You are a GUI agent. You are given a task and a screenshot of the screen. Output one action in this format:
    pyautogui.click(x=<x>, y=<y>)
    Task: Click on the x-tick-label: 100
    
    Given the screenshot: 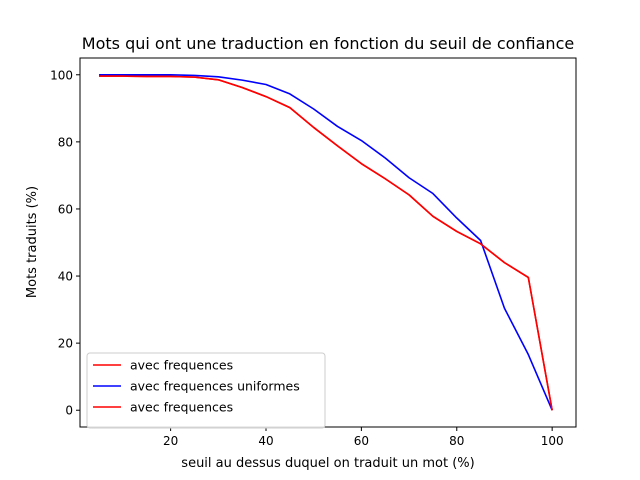 What is the action you would take?
    pyautogui.click(x=552, y=441)
    